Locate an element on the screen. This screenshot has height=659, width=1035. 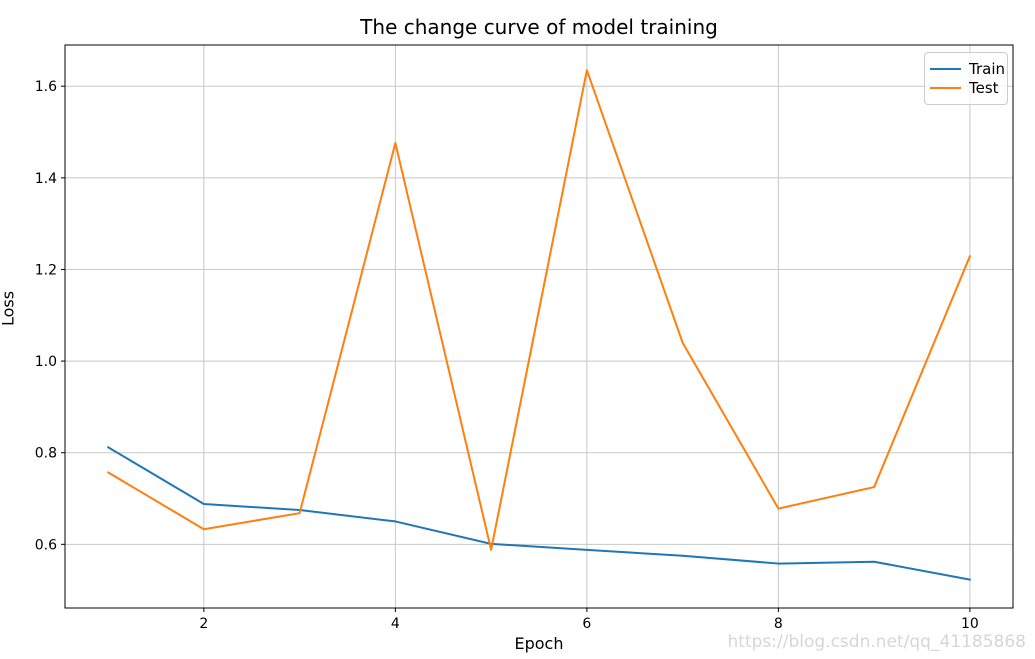
legend-label-train: Train is located at coordinates (987, 69).